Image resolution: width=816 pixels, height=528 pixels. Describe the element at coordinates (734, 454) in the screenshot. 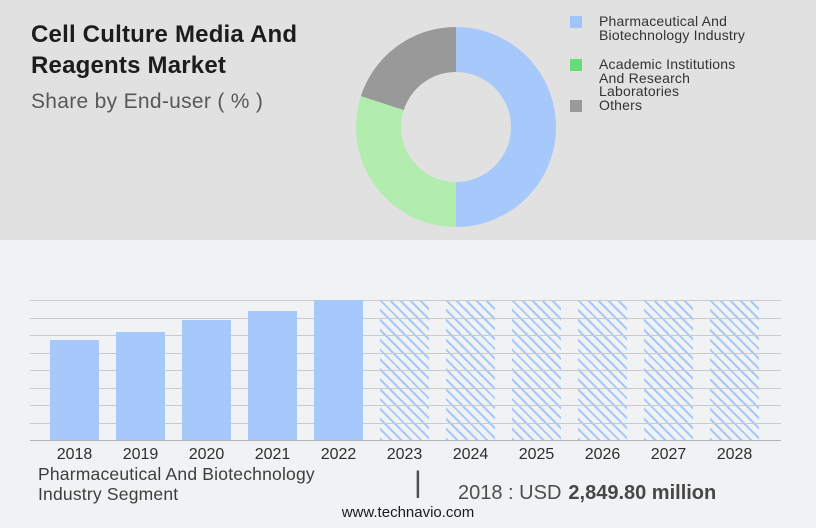

I see `x-axis-label-2028: 2028` at that location.